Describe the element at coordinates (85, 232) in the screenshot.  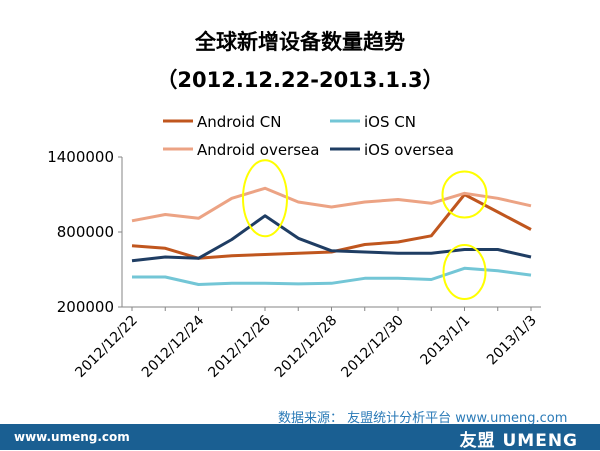
I see `y-tick-label: 800000` at that location.